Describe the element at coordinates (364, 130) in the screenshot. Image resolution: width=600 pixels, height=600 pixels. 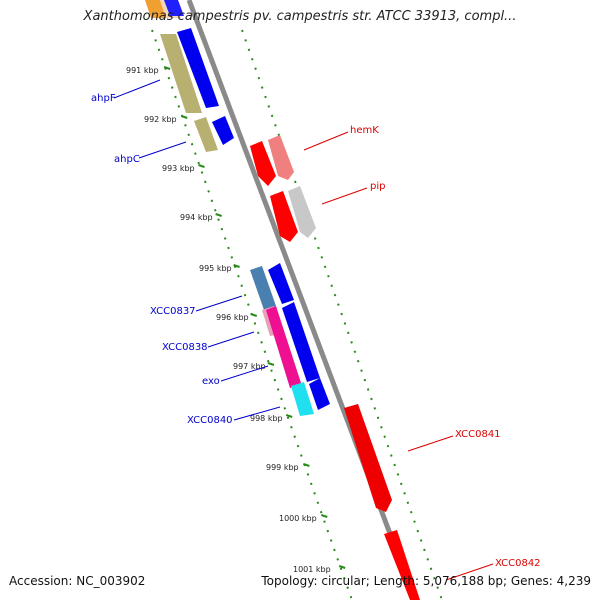
I see `gene-label: hemK` at that location.